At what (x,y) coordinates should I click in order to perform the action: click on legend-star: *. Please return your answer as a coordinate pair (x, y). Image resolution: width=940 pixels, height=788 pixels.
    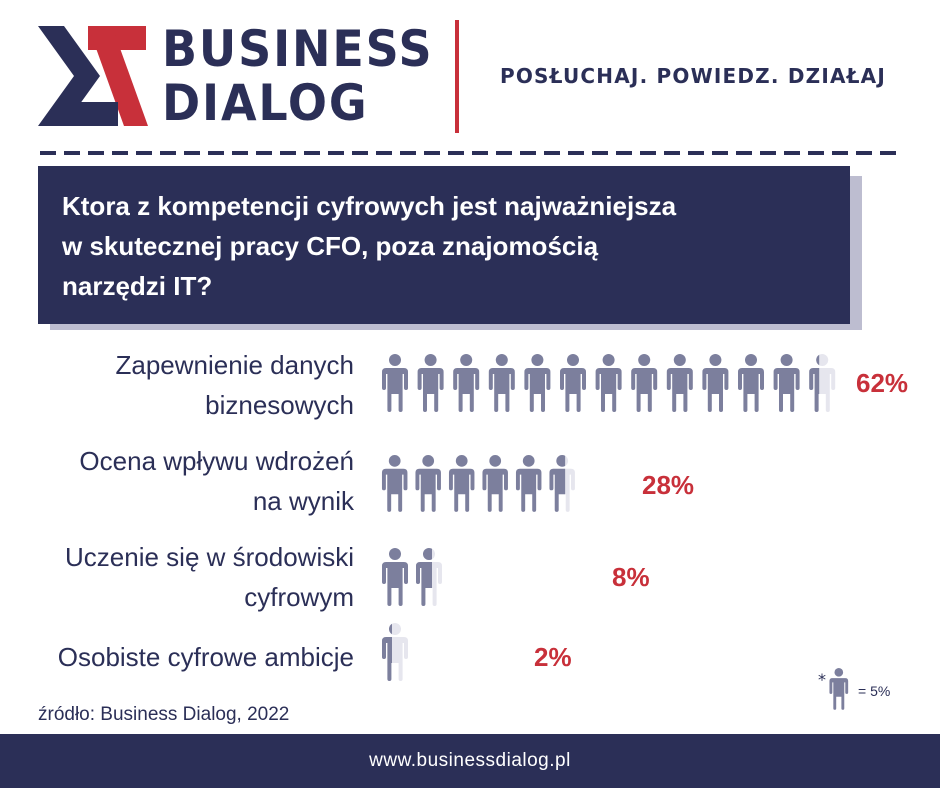
    Looking at the image, I should click on (822, 679).